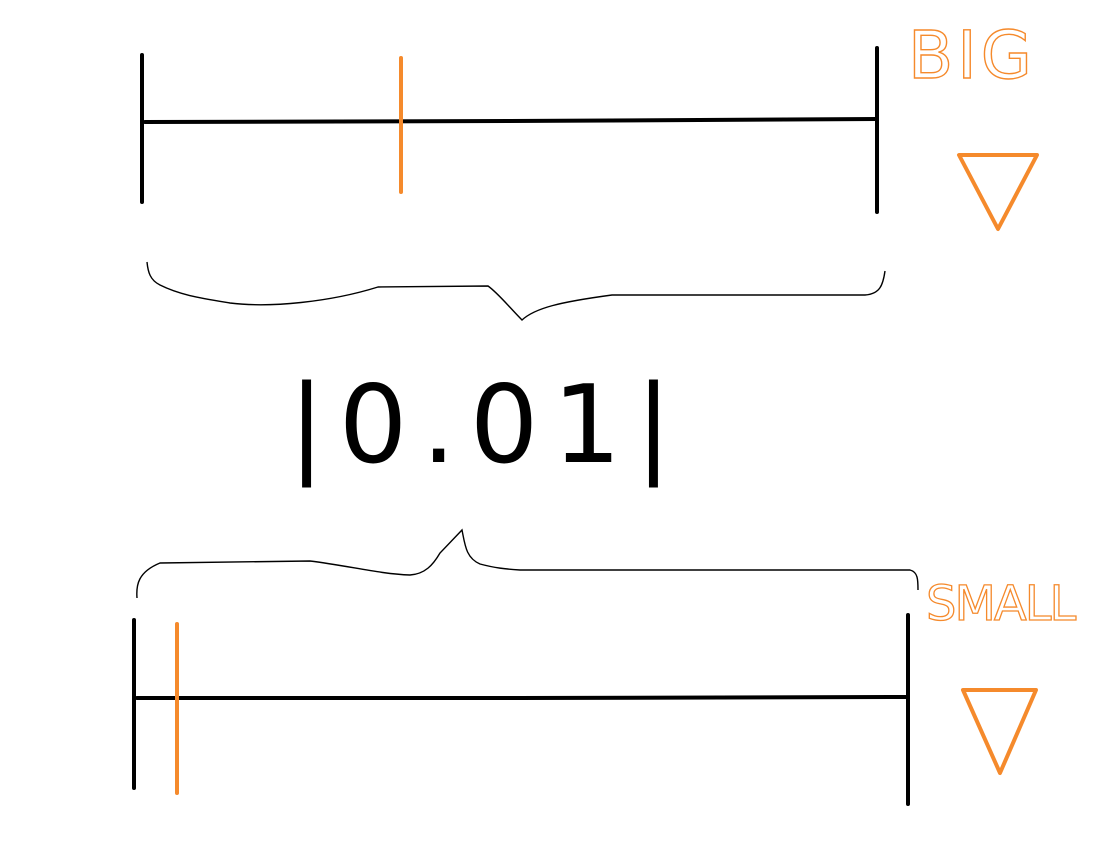 The height and width of the screenshot is (841, 1120). What do you see at coordinates (511, 120) in the screenshot?
I see `top-scale-baseline` at bounding box center [511, 120].